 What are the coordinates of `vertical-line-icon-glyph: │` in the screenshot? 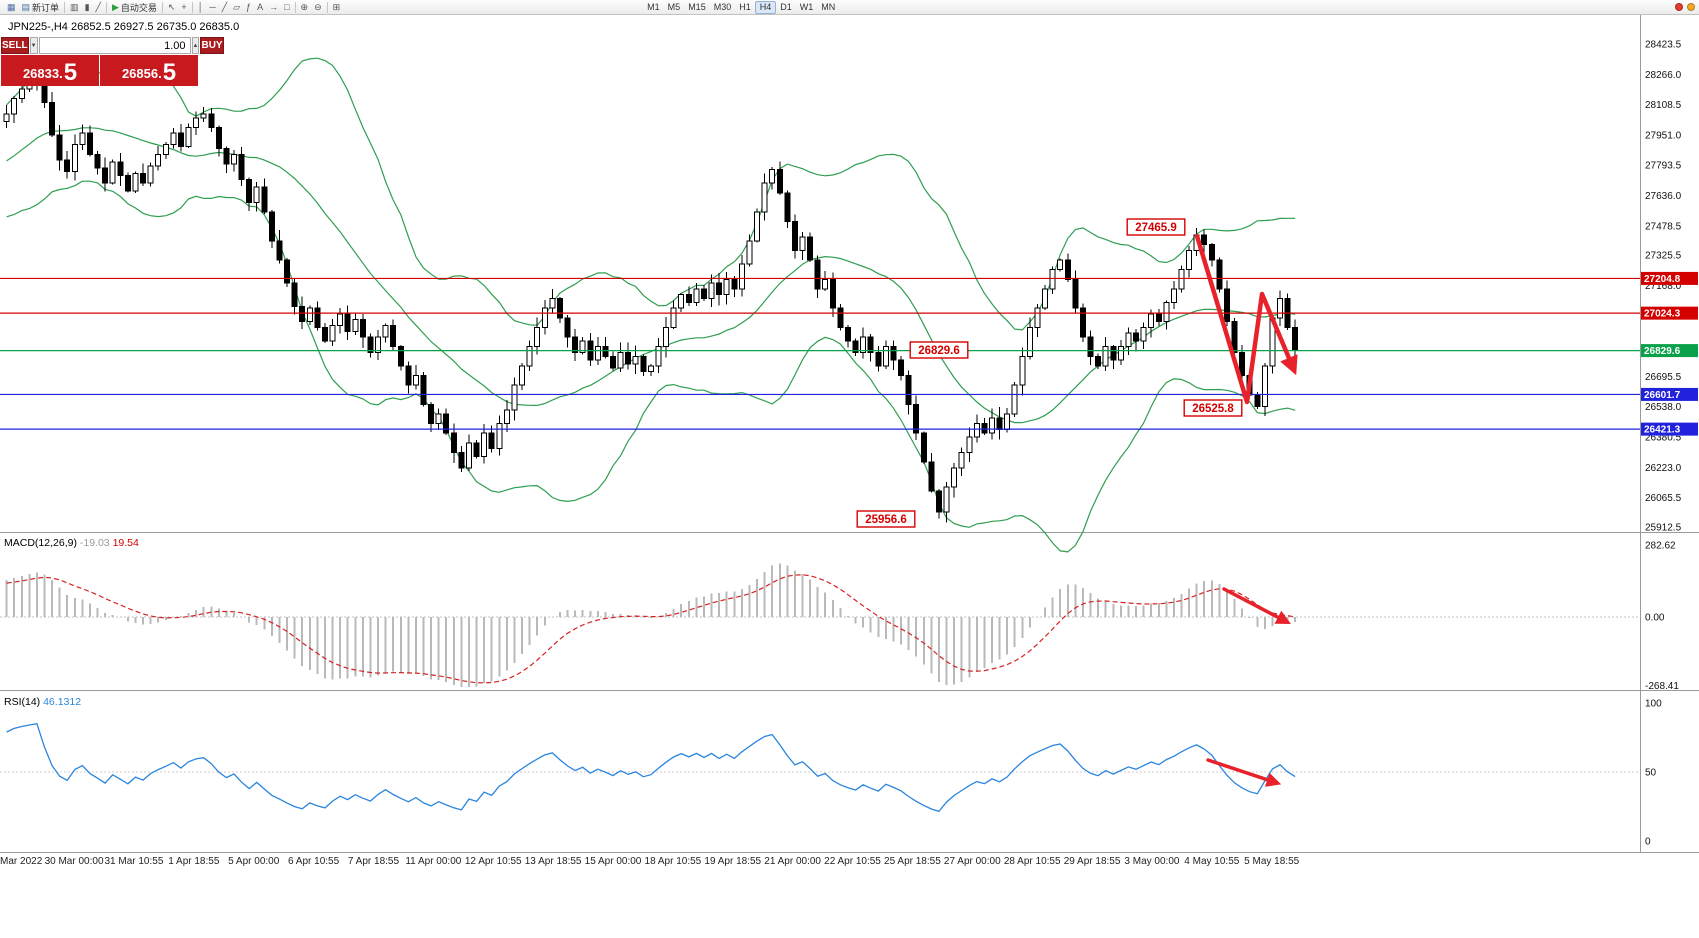 It's located at (200, 6).